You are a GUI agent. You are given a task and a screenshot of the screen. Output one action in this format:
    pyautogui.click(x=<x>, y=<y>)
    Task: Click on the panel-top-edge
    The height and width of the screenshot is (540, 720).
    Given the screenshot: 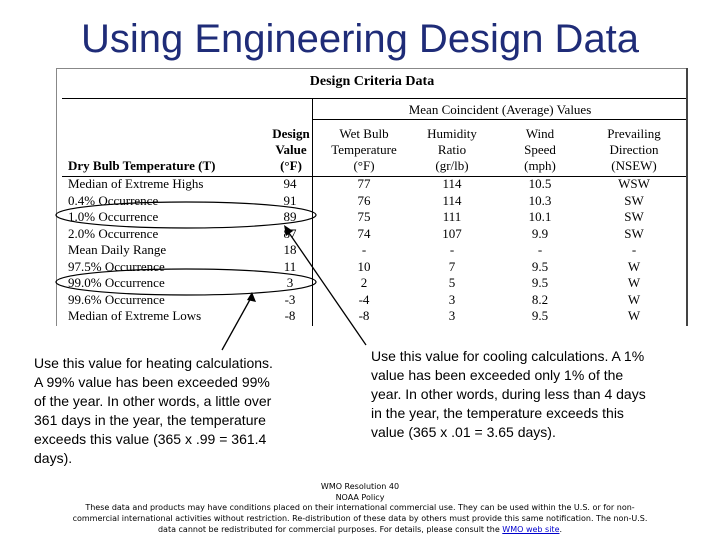 What is the action you would take?
    pyautogui.click(x=372, y=68)
    